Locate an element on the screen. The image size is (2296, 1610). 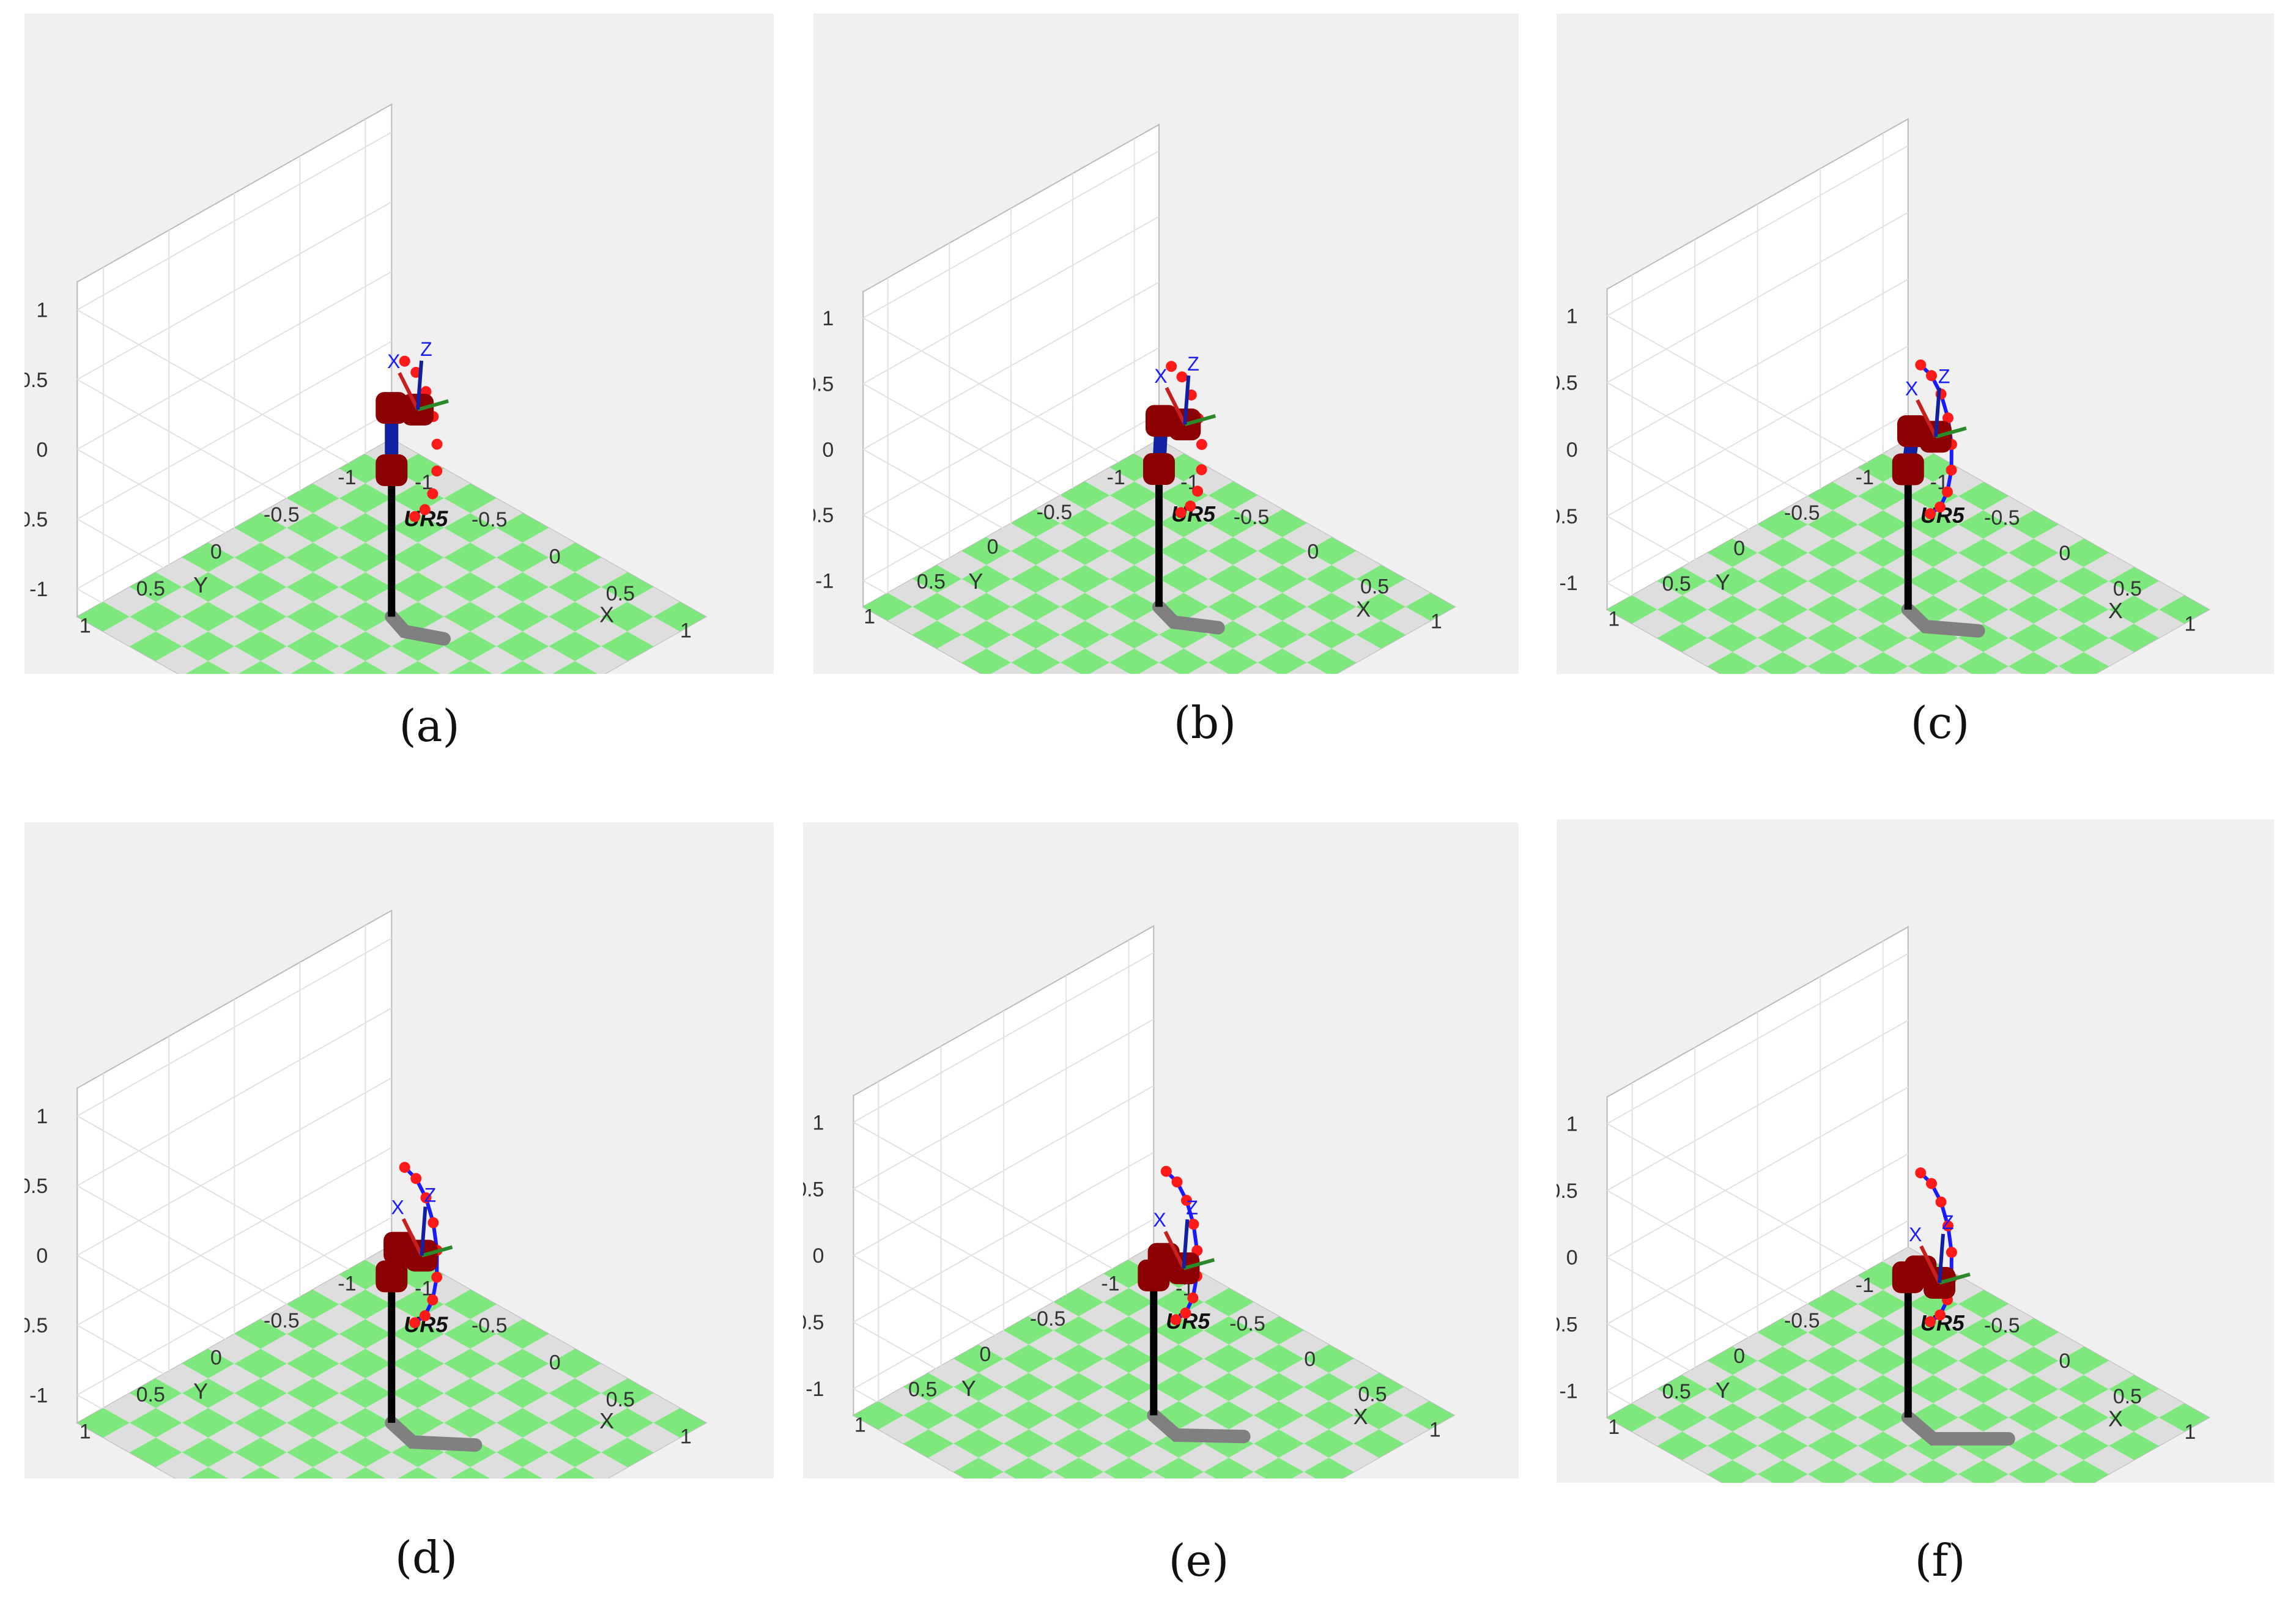
frame-y-arrow is located at coordinates (1200, 420).